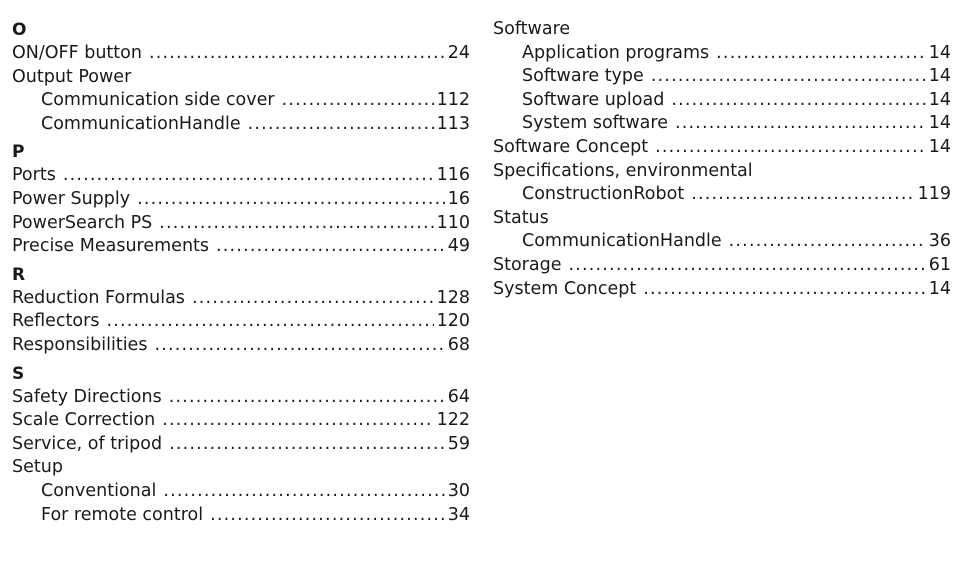  What do you see at coordinates (458, 198) in the screenshot?
I see `entry-page: 16` at bounding box center [458, 198].